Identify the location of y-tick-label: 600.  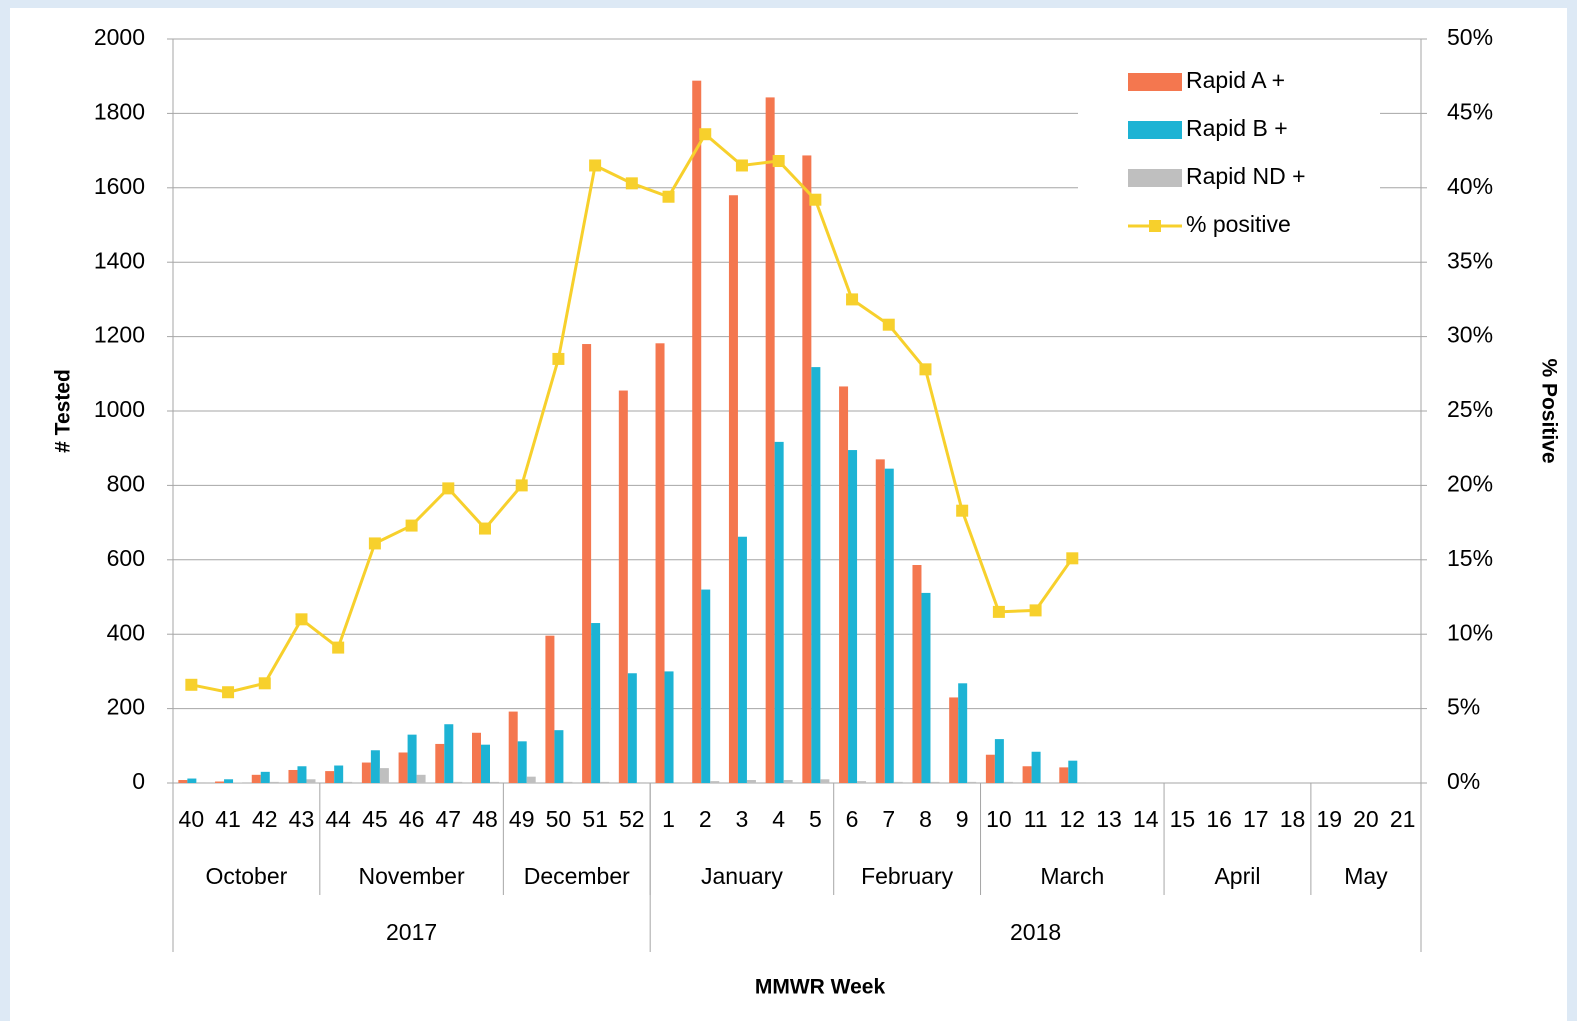
(126, 558).